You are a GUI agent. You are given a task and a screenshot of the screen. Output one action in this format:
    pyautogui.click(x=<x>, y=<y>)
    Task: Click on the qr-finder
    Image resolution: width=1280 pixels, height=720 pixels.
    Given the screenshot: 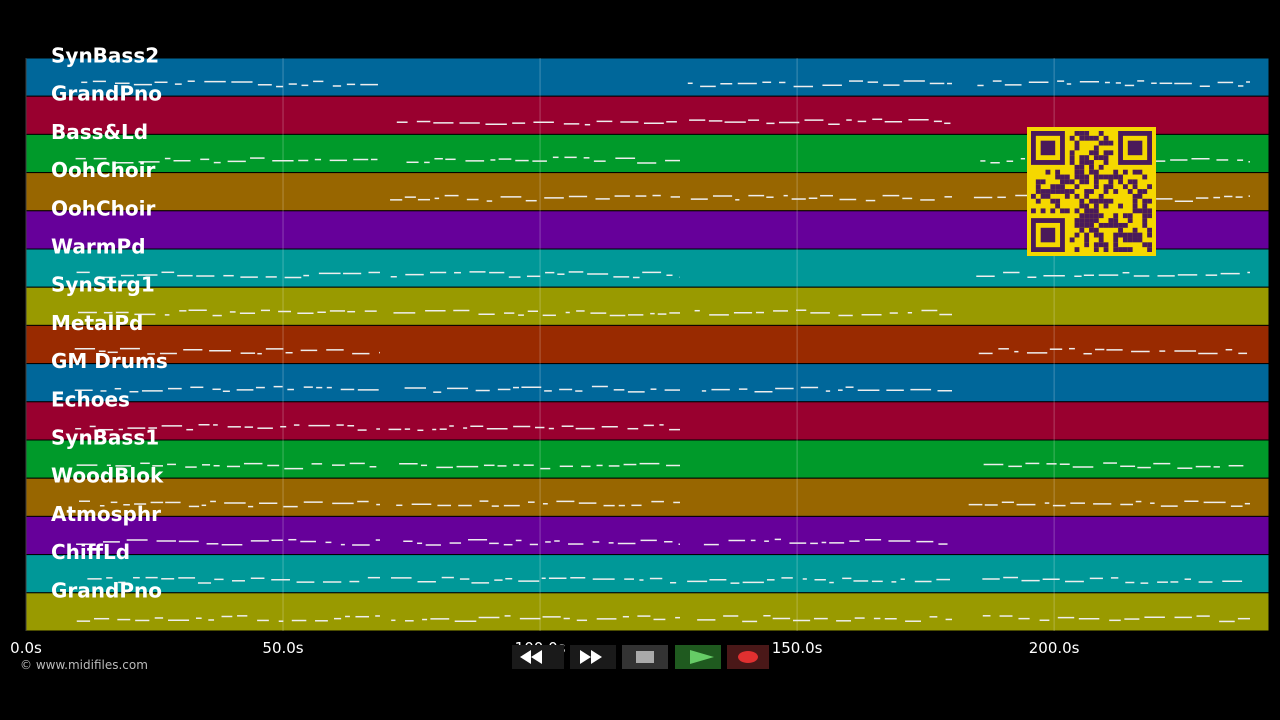 What is the action you would take?
    pyautogui.click(x=1048, y=235)
    